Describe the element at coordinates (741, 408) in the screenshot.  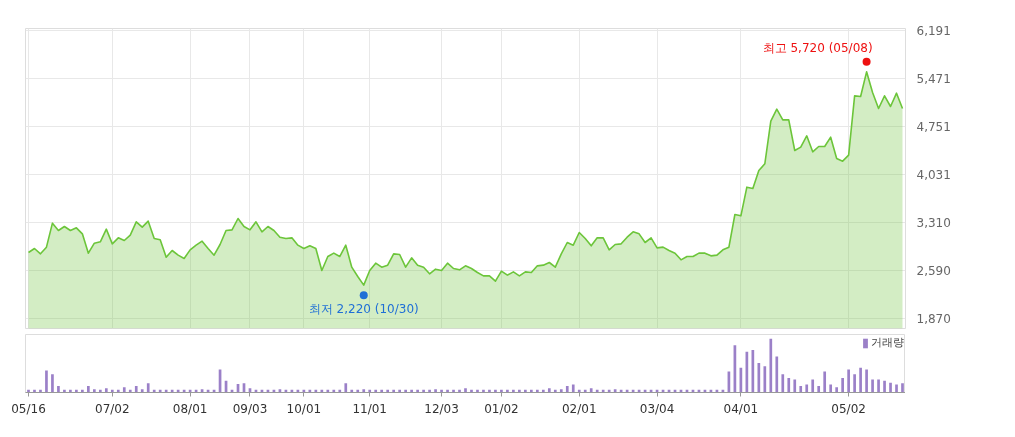
I see `x-tick-label: 04/01` at that location.